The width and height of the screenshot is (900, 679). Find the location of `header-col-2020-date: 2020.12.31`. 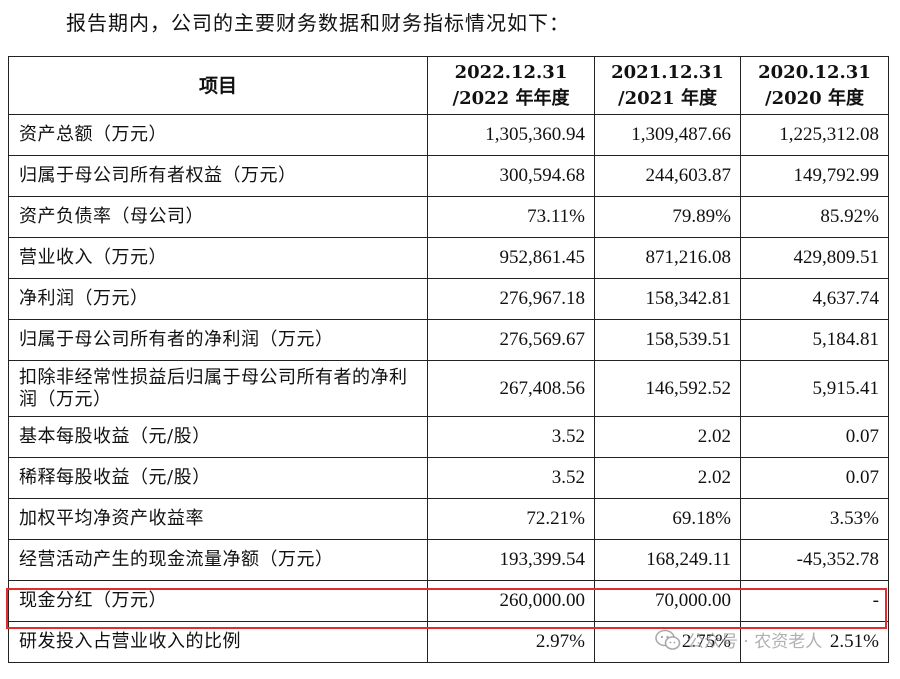

header-col-2020-date: 2020.12.31 is located at coordinates (814, 72).